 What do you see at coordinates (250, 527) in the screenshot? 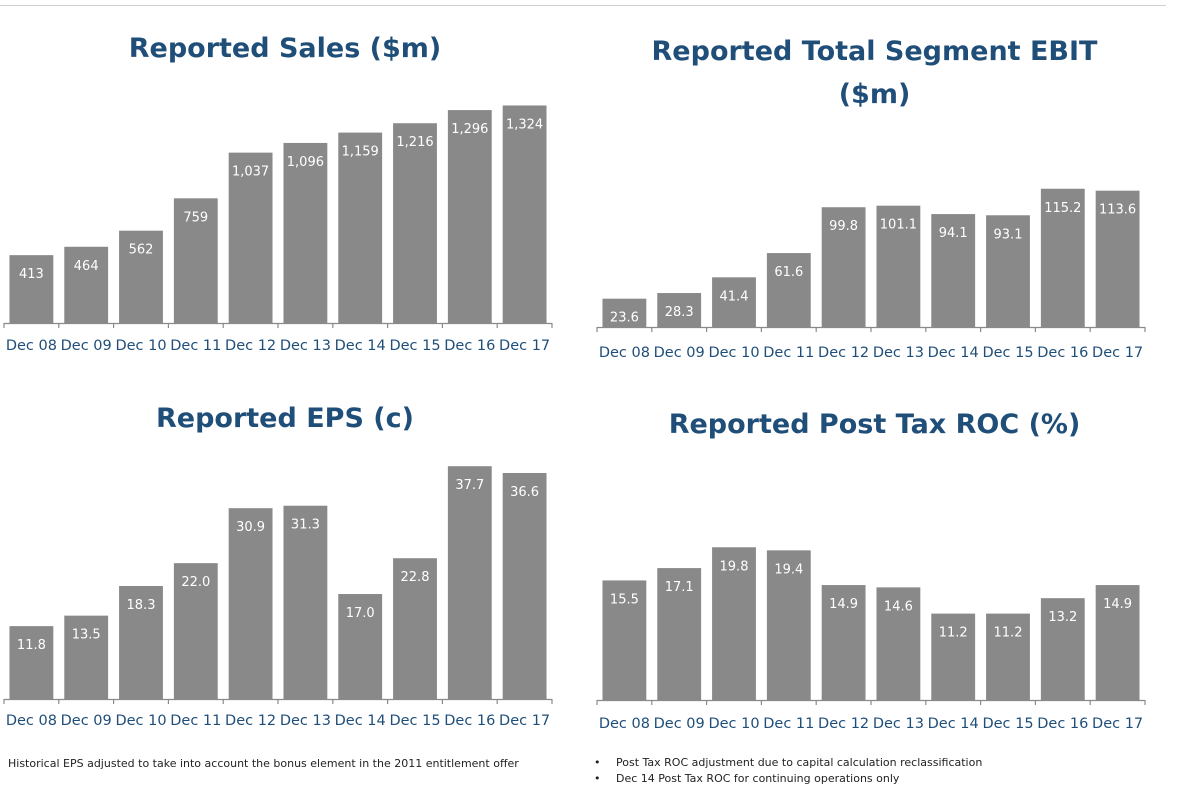
I see `data-label: 30.9` at bounding box center [250, 527].